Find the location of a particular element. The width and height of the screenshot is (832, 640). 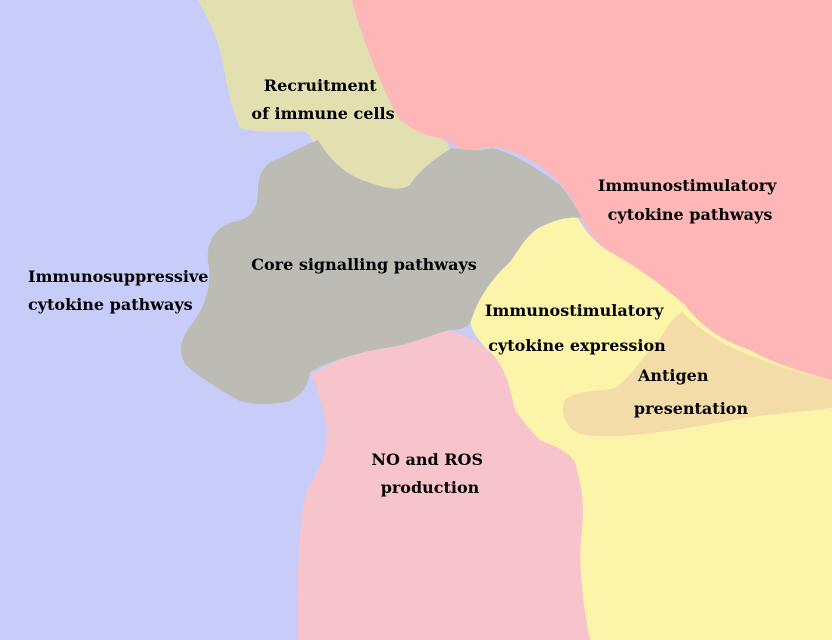

label-antigen-presentation: Antigen presentation is located at coordinates (691, 392).